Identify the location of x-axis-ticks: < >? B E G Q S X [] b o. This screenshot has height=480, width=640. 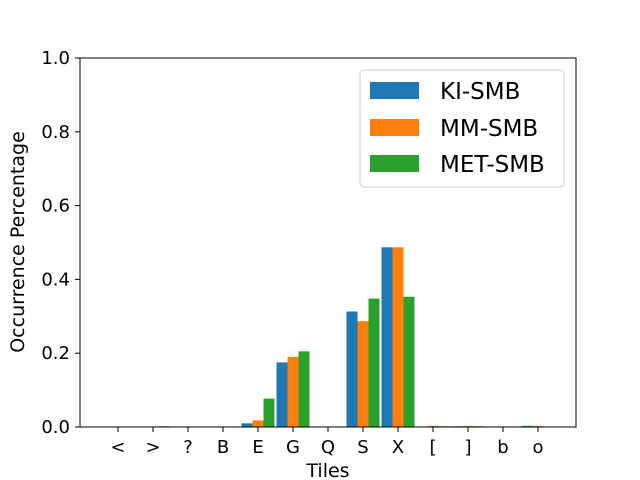
(327, 442).